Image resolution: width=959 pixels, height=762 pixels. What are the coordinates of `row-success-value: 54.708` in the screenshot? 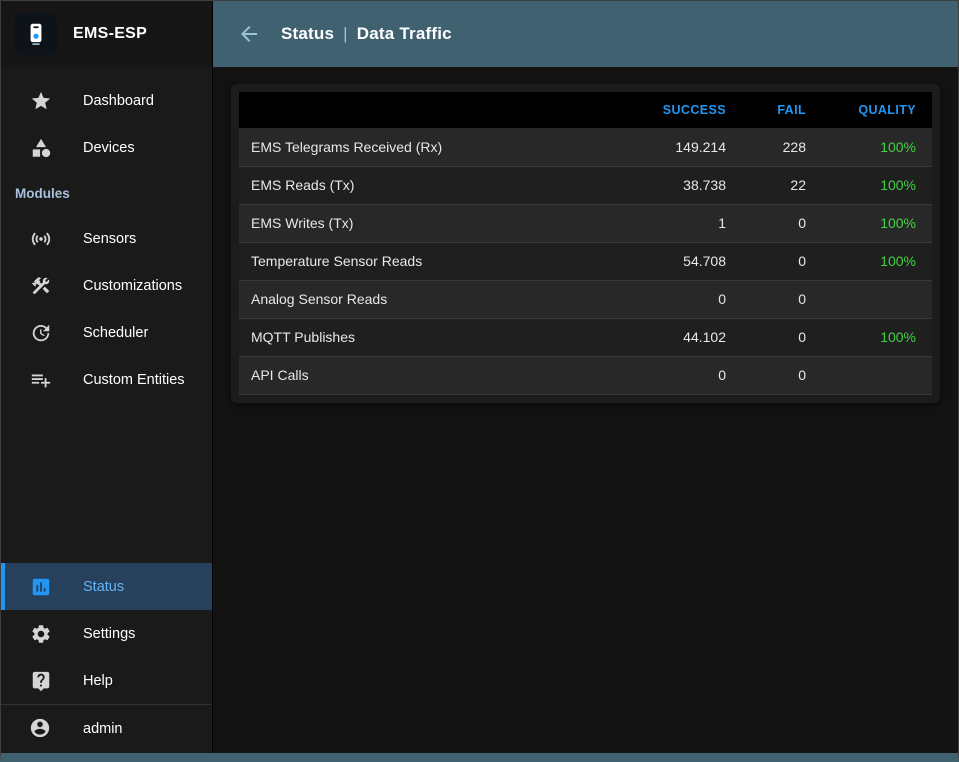 It's located at (682, 261).